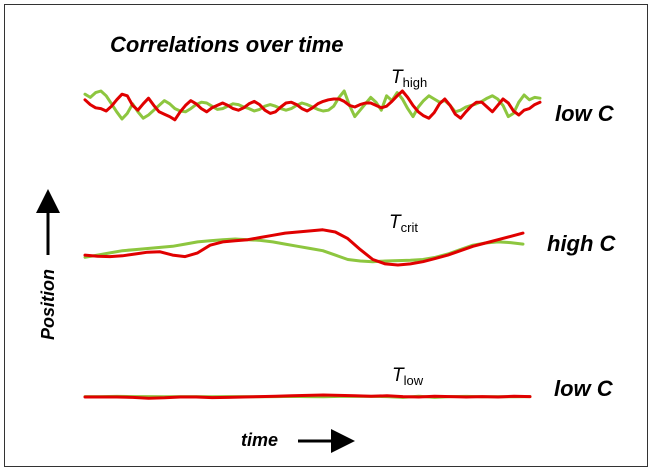 This screenshot has width=654, height=473. Describe the element at coordinates (48, 267) in the screenshot. I see `y-axis: Position` at that location.